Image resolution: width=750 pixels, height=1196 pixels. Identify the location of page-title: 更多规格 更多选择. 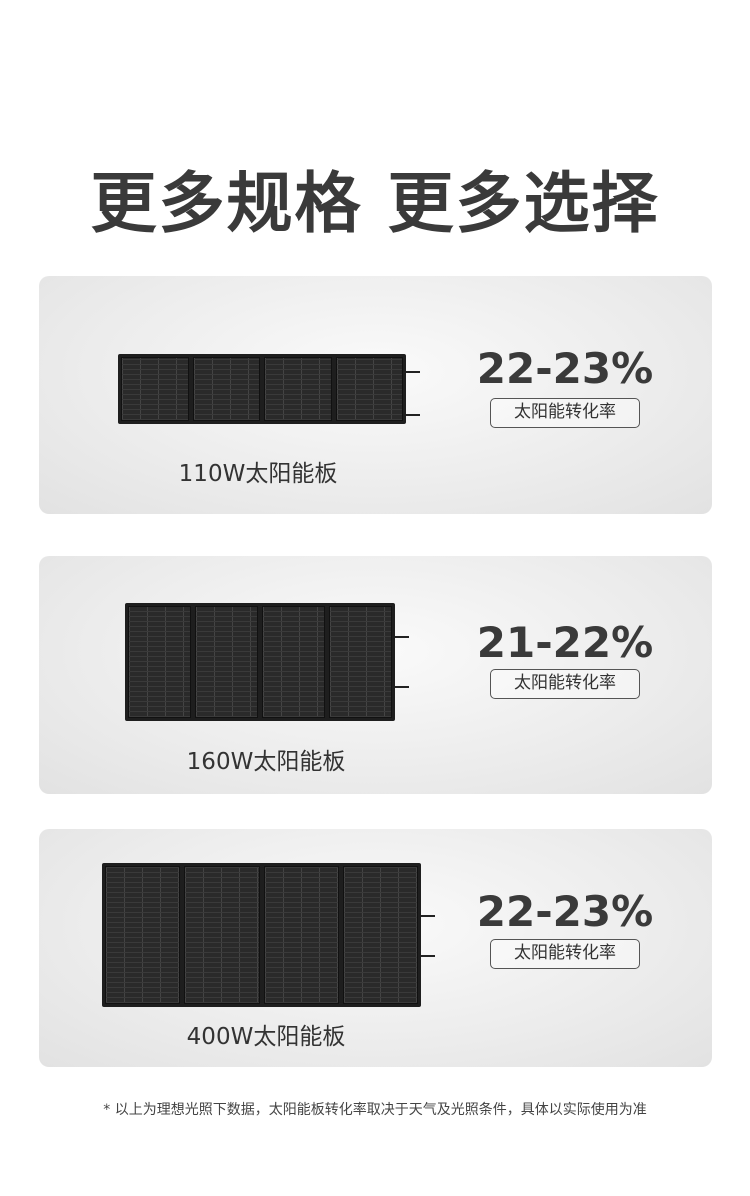
(375, 203).